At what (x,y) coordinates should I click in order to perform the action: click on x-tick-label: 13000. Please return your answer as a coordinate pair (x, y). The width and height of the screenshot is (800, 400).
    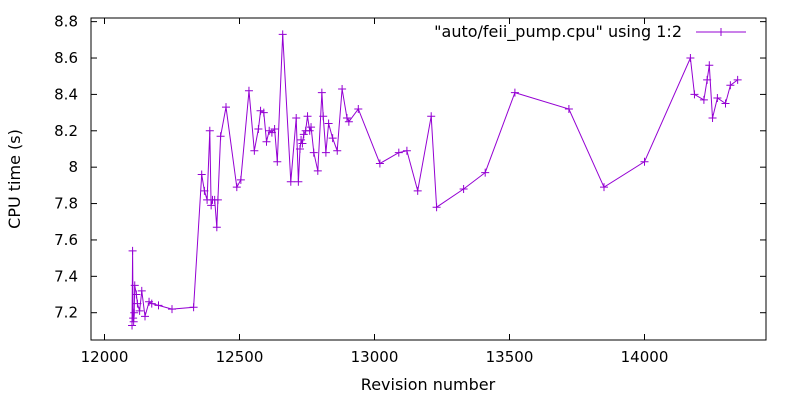
    Looking at the image, I should click on (375, 357).